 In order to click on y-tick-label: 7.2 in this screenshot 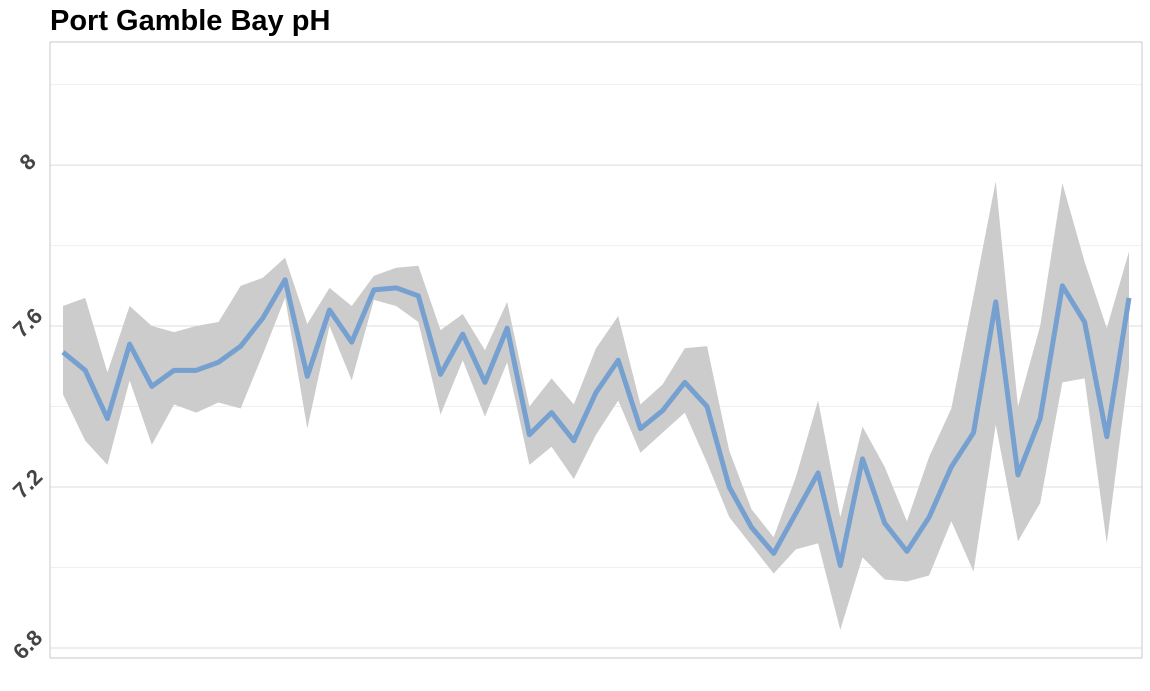, I will do `click(27, 483)`.